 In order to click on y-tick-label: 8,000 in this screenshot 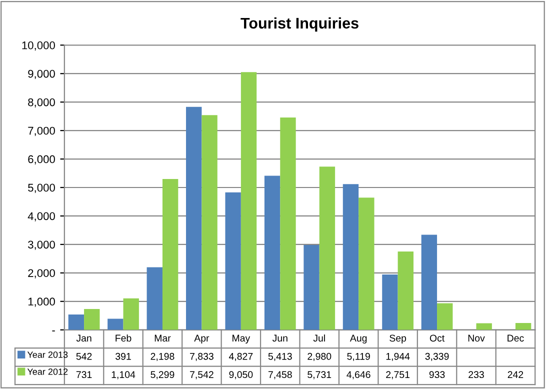, I will do `click(41, 103)`.